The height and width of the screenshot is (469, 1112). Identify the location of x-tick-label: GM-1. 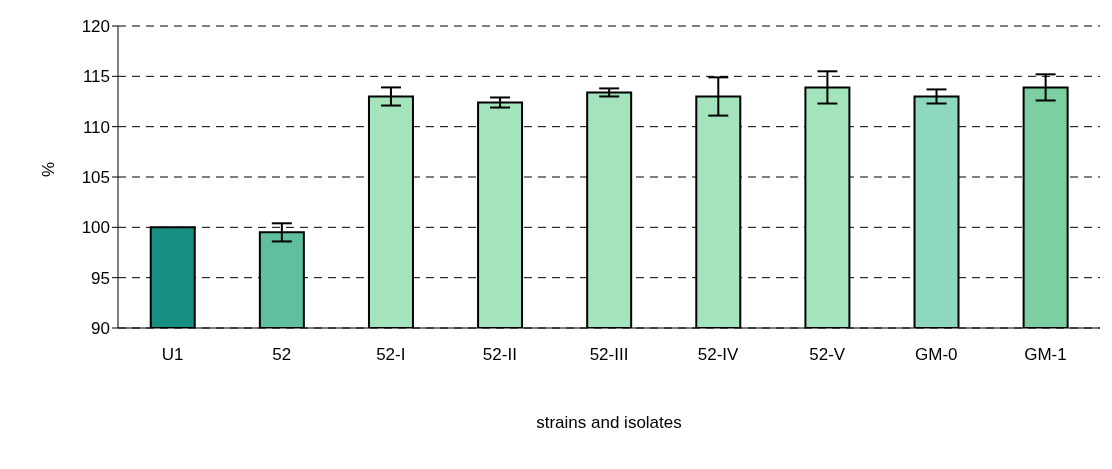
(1045, 355).